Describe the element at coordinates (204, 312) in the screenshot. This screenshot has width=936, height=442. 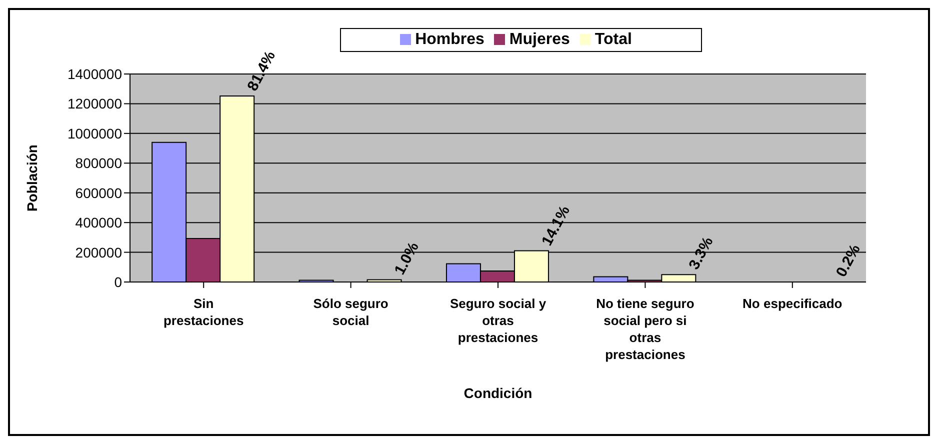
I see `x-tick-label: Sin prestaciones` at that location.